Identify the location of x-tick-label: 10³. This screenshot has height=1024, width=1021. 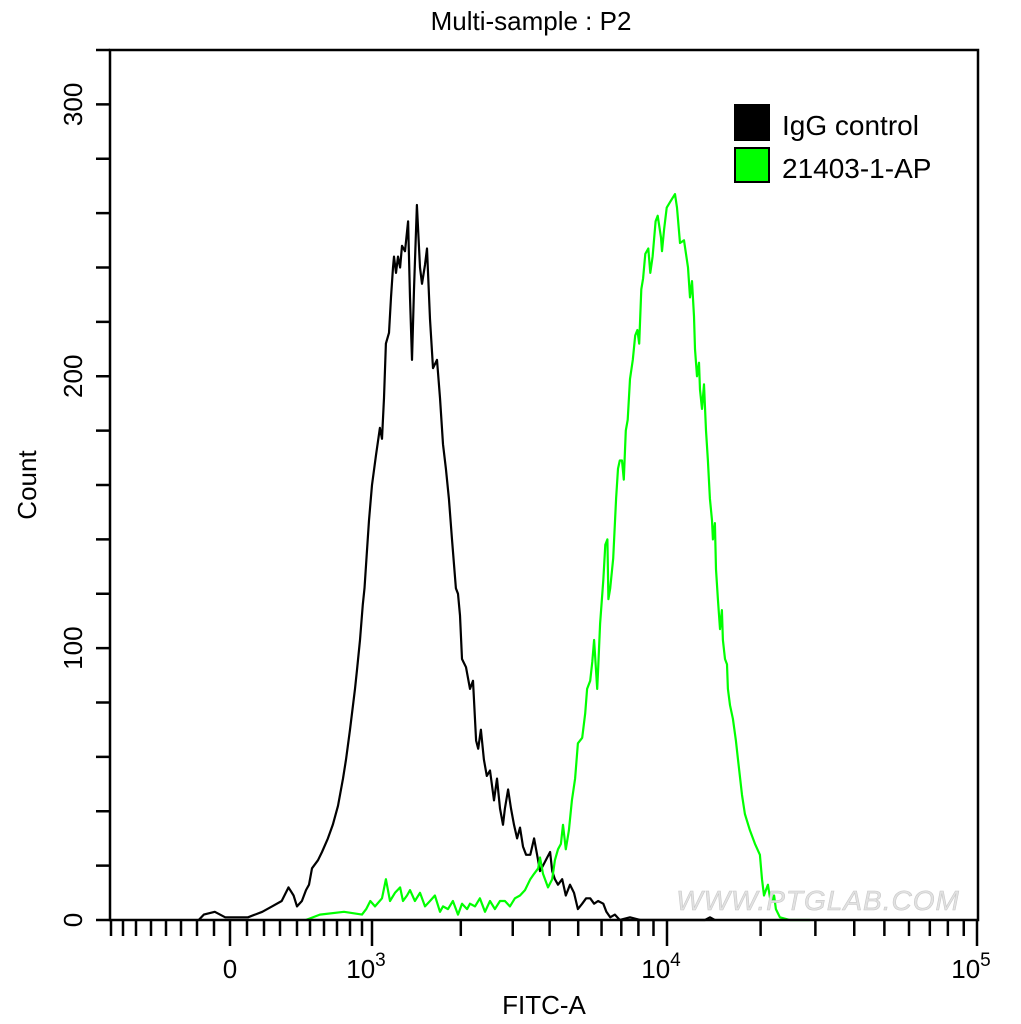
(366, 967).